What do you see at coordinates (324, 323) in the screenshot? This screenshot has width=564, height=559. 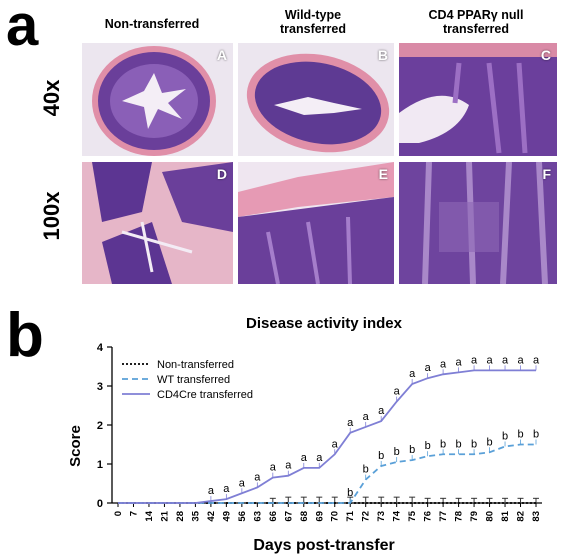 I see `chart-title: Disease activity index` at bounding box center [324, 323].